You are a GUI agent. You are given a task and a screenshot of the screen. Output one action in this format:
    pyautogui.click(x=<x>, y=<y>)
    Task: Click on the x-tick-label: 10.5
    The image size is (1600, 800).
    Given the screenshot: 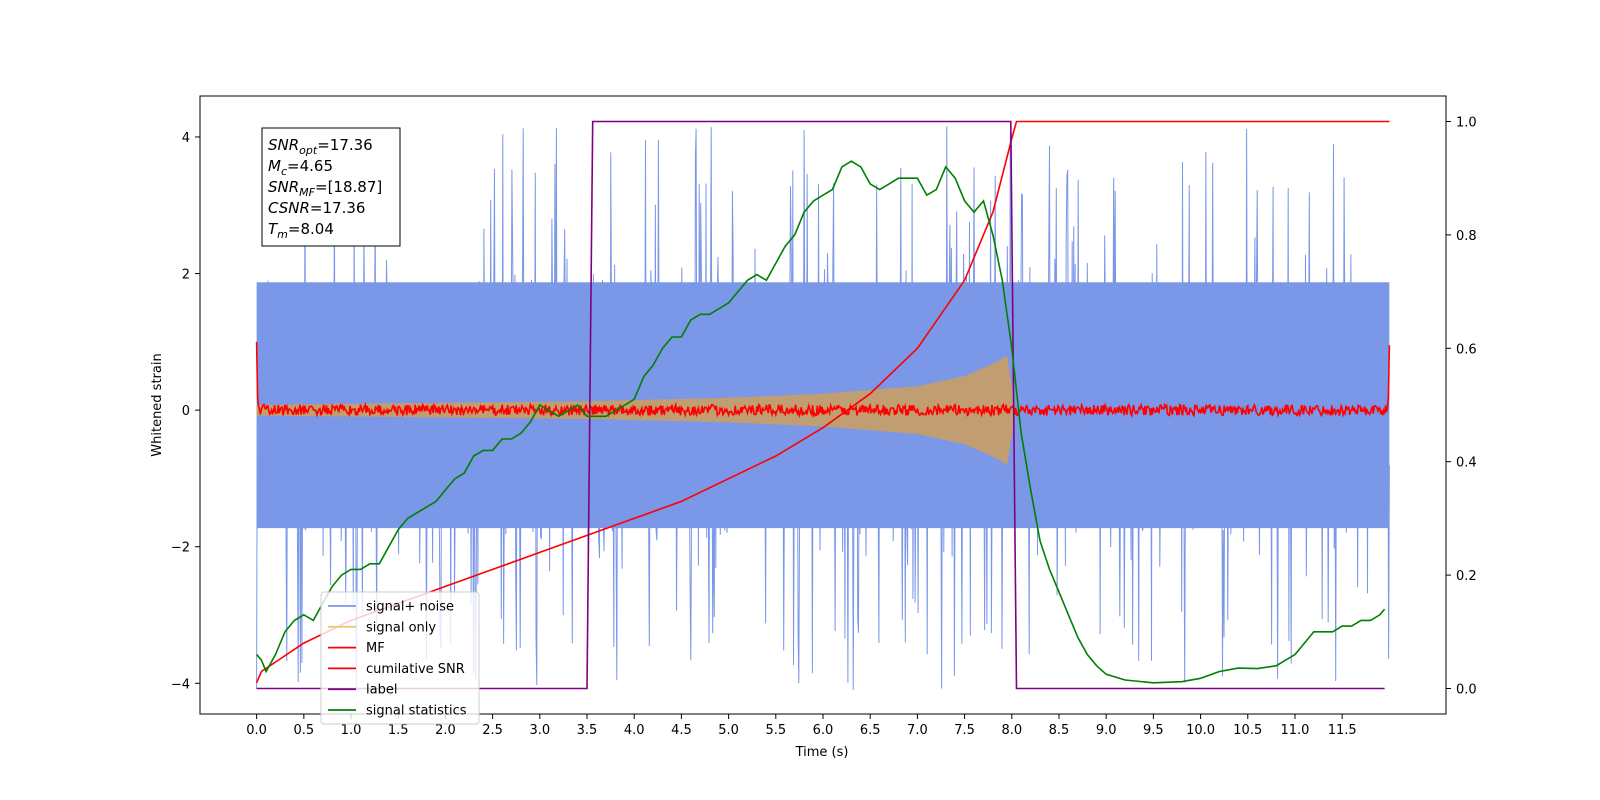 What is the action you would take?
    pyautogui.click(x=1247, y=730)
    